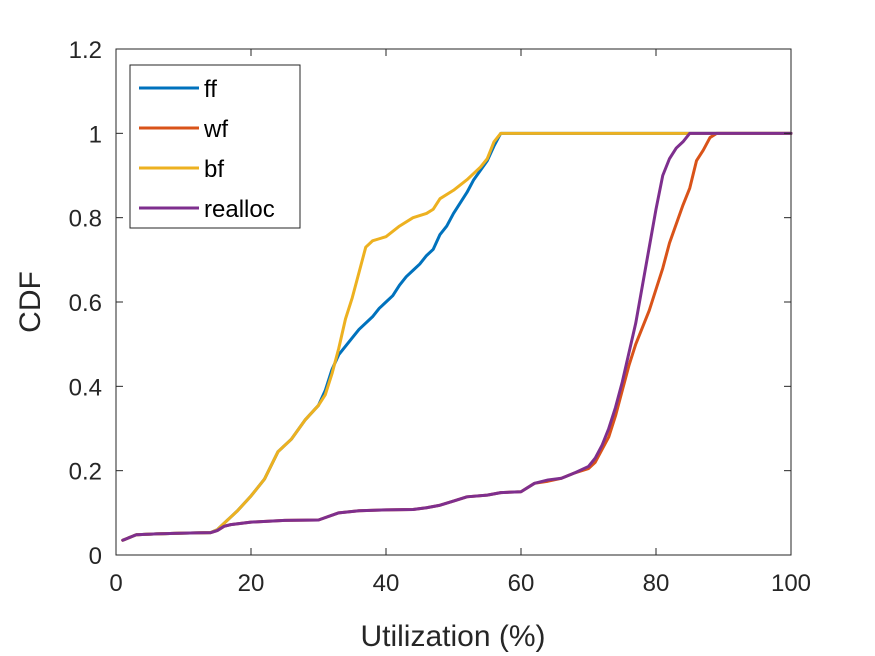 This screenshot has width=875, height=656. Describe the element at coordinates (215, 129) in the screenshot. I see `legend-label-wf: wf` at that location.